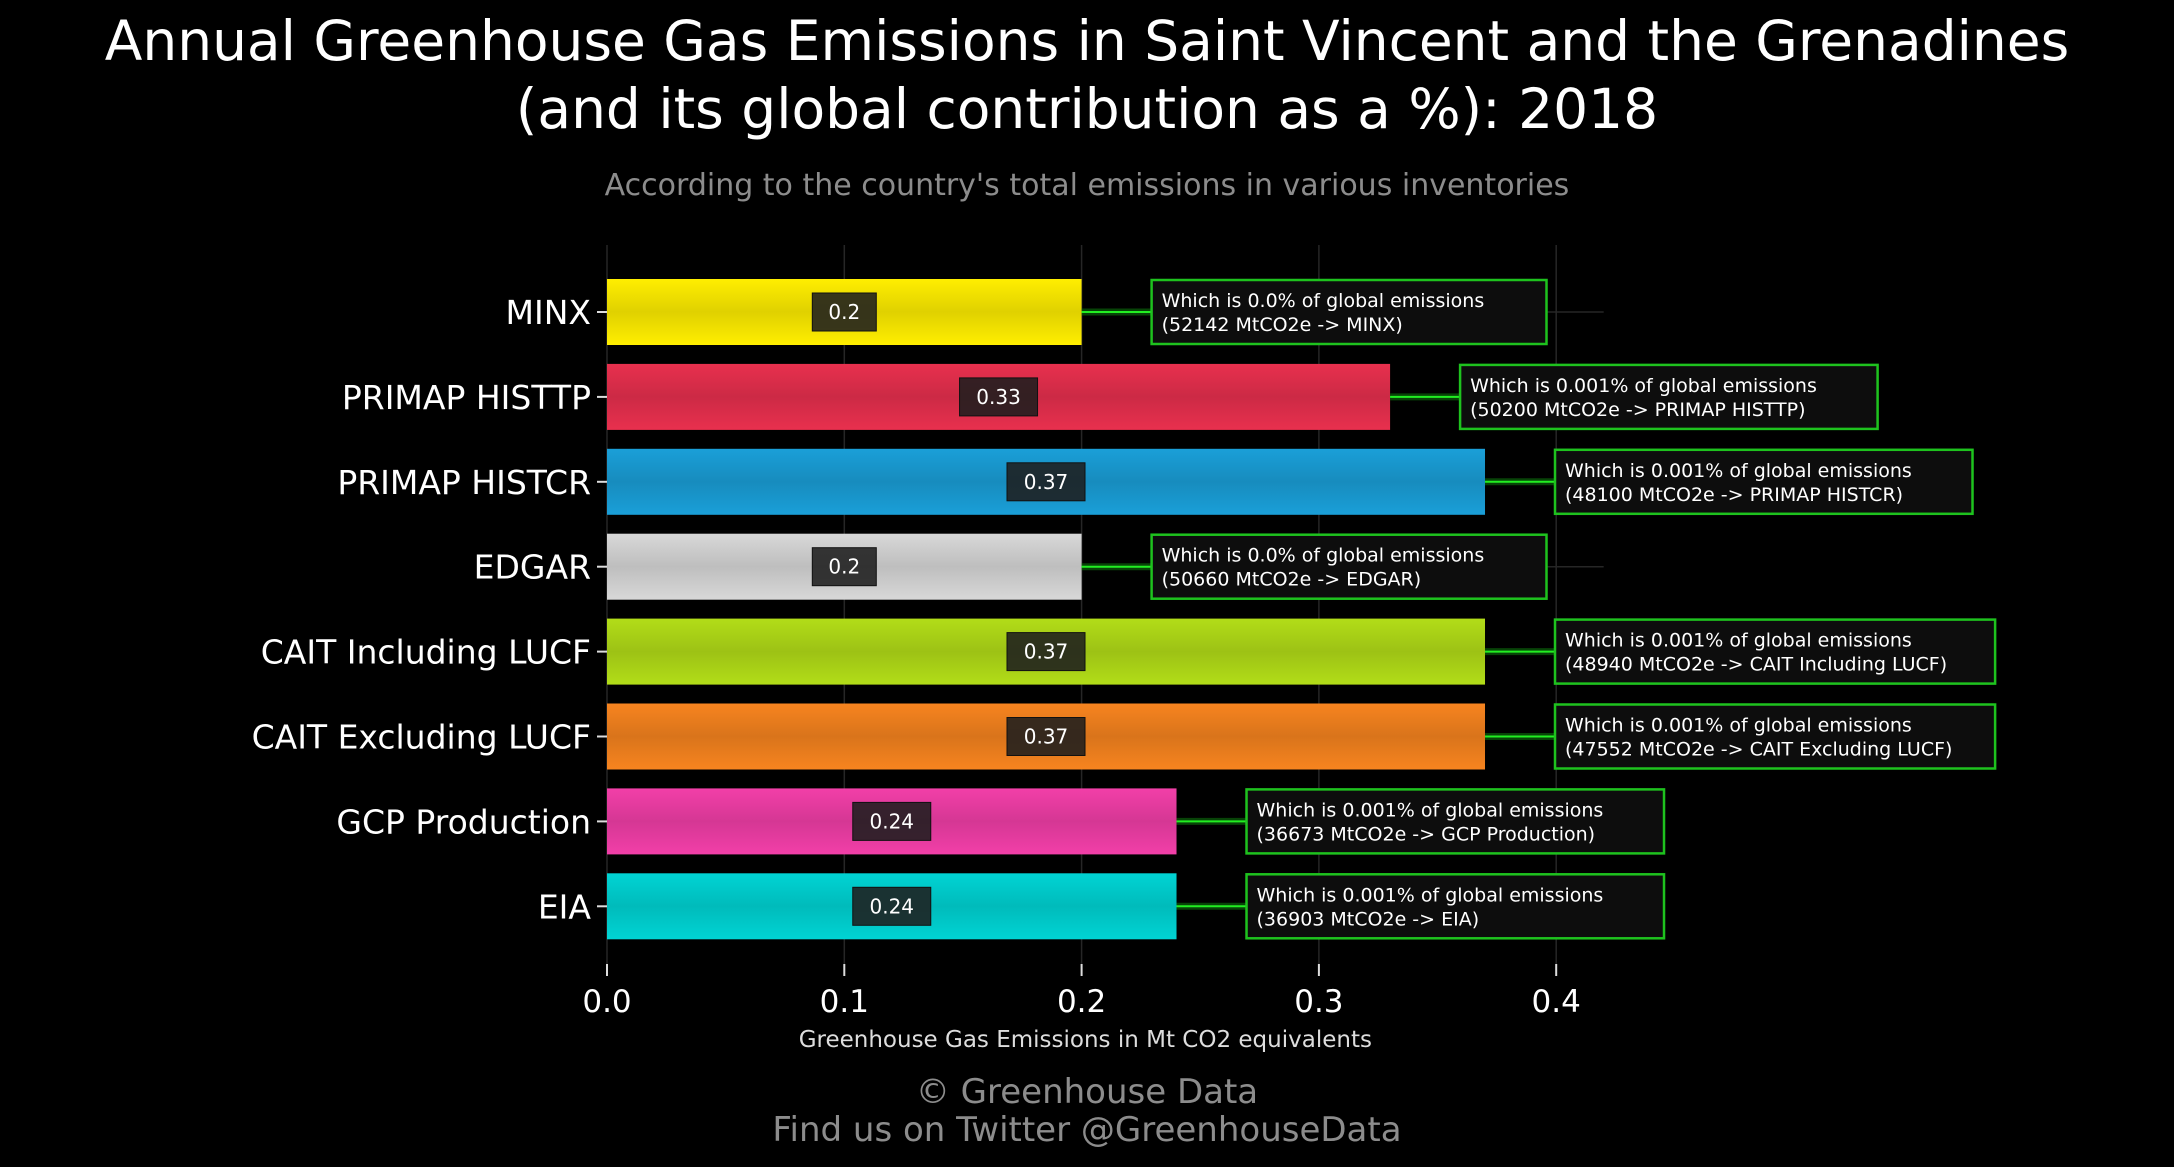  I want to click on annotation-line-2: (48940 MtCO2e -> CAIT Including LUCF), so click(1756, 665).